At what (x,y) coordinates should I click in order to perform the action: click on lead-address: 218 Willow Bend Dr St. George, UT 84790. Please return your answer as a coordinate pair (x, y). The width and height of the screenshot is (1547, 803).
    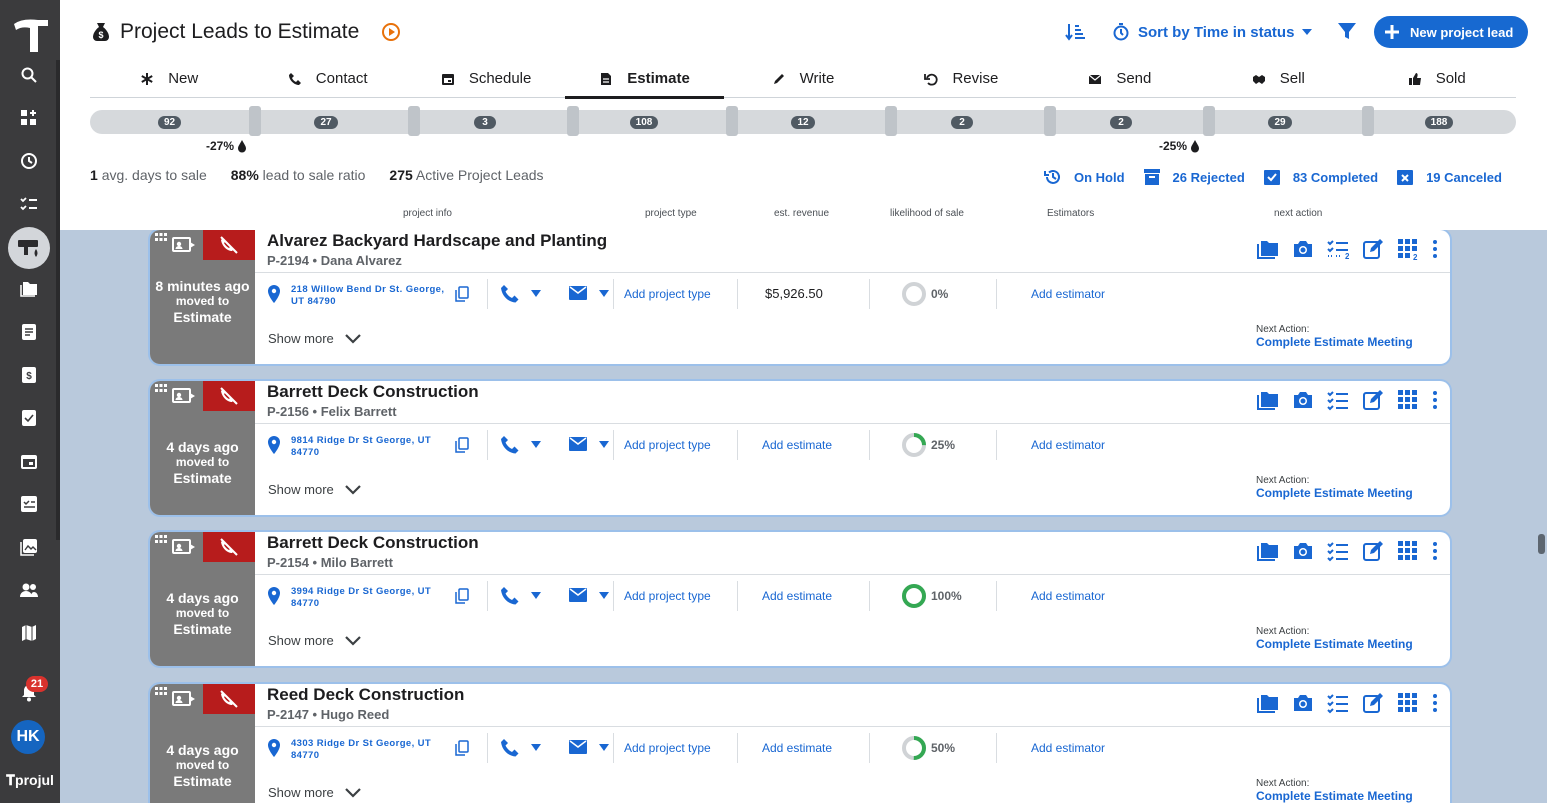
    Looking at the image, I should click on (368, 295).